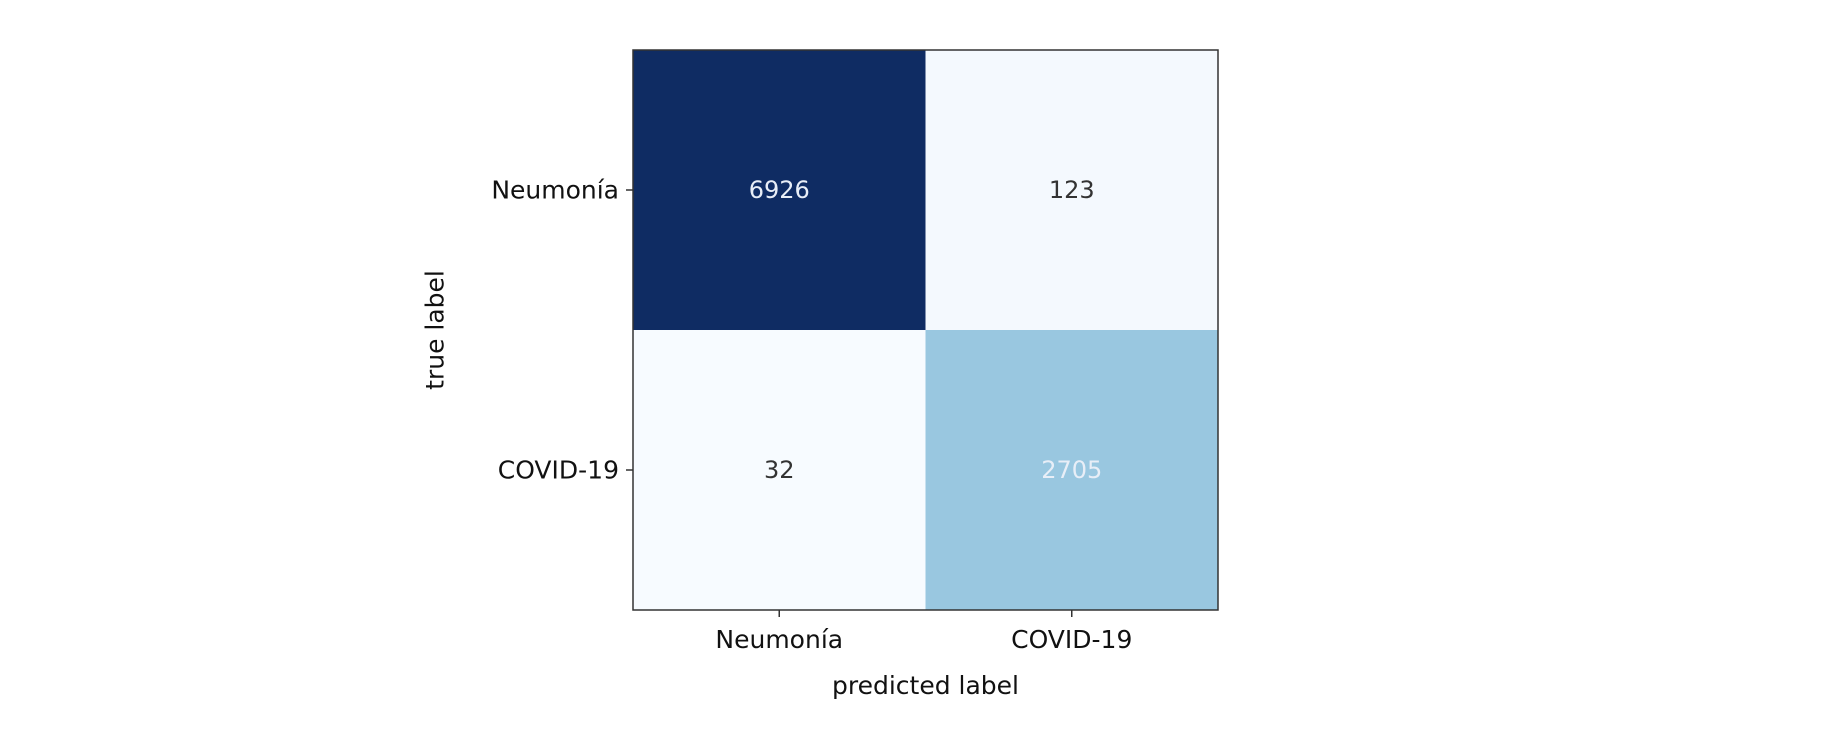  I want to click on heatmap-cell-r0-c1, so click(1071, 190).